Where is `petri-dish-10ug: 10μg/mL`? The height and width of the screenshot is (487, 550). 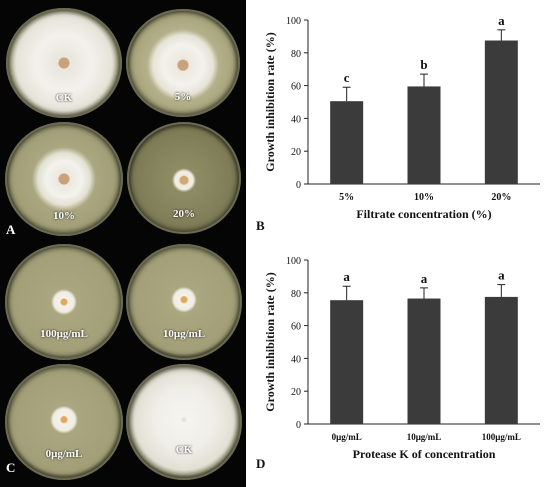 petri-dish-10ug: 10μg/mL is located at coordinates (184, 302).